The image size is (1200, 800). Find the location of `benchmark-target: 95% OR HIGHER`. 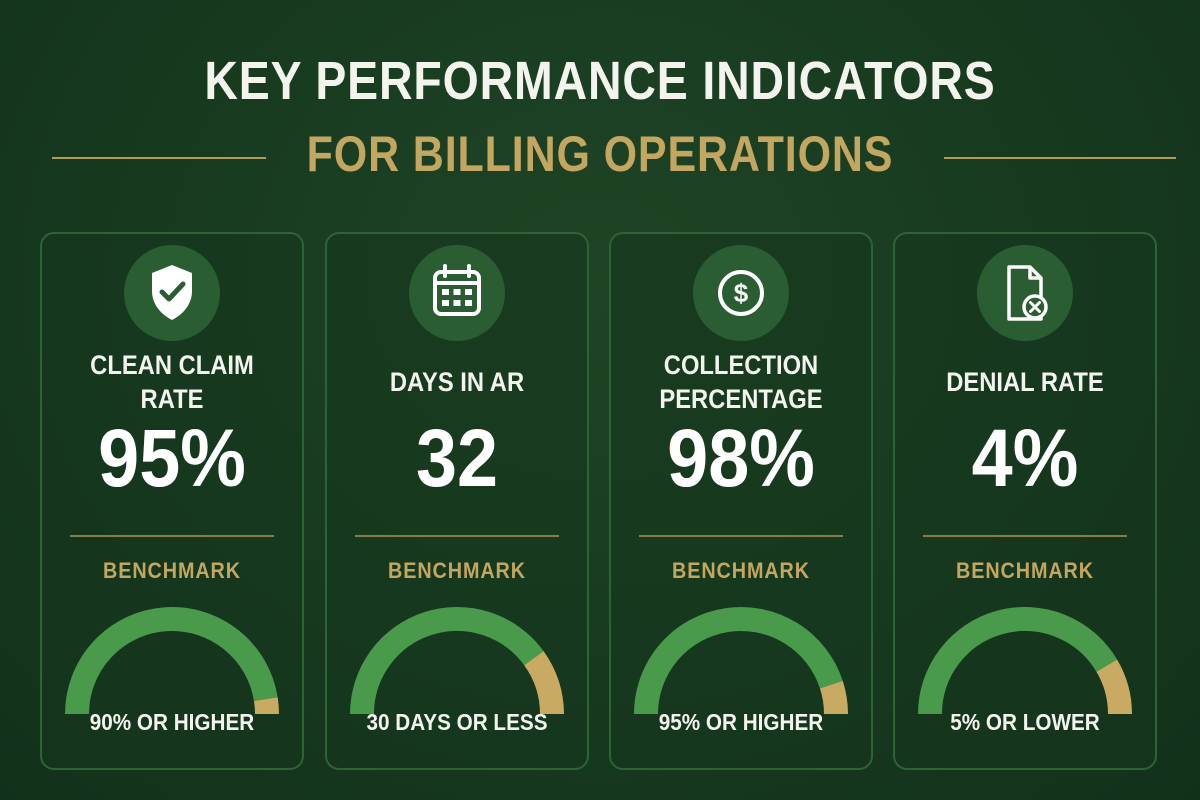

benchmark-target: 95% OR HIGHER is located at coordinates (741, 722).